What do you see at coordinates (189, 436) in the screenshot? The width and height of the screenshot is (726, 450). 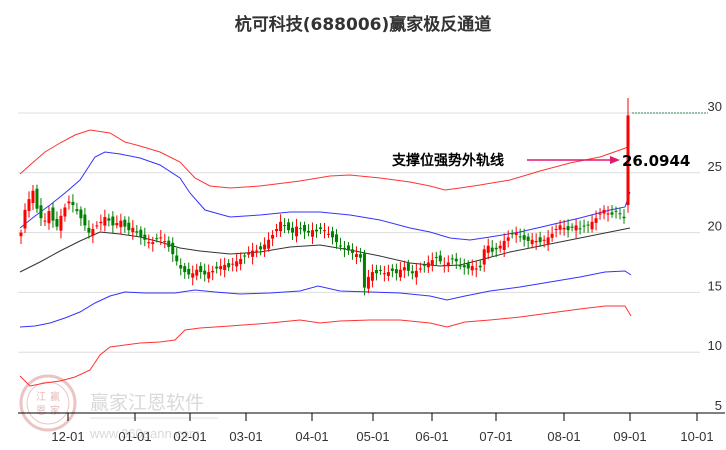 I see `x-tick-label: 02-01` at bounding box center [189, 436].